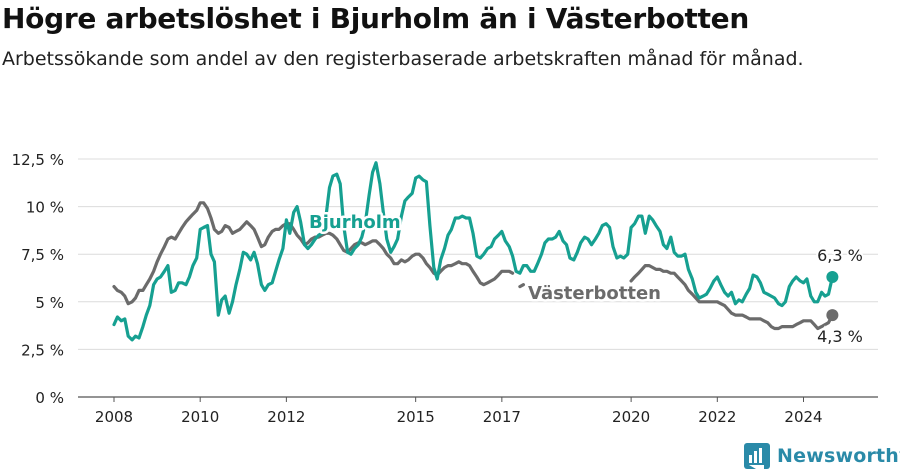  What do you see at coordinates (355, 222) in the screenshot?
I see `series-label-bjurholm: Bjurholm` at bounding box center [355, 222].